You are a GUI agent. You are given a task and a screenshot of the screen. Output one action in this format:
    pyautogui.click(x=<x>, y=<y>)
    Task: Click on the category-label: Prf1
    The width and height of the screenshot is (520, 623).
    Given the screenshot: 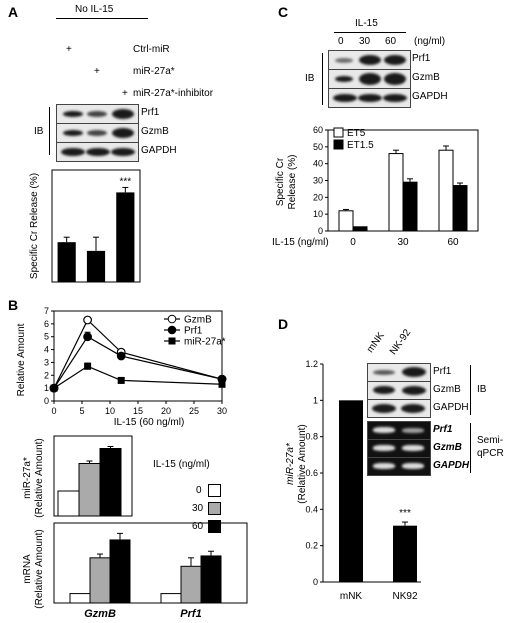 What is the action you would take?
    pyautogui.click(x=190, y=614)
    